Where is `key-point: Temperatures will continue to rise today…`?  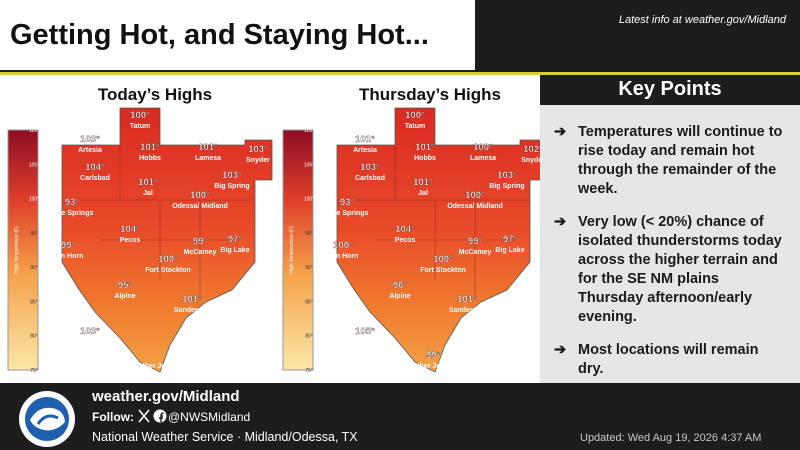
key-point: Temperatures will continue to rise today… is located at coordinates (670, 161).